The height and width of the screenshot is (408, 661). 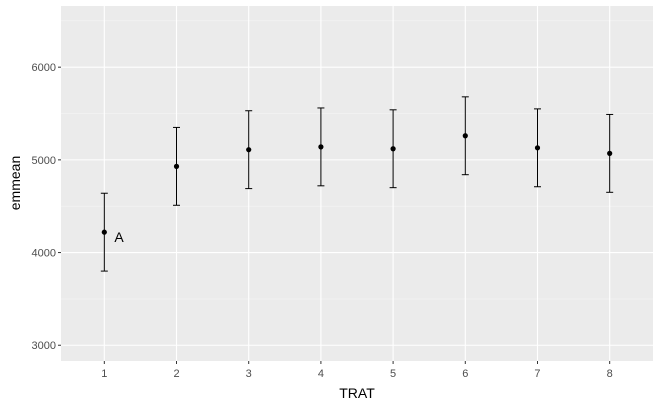 What do you see at coordinates (44, 161) in the screenshot?
I see `y-tick-label: 5000` at bounding box center [44, 161].